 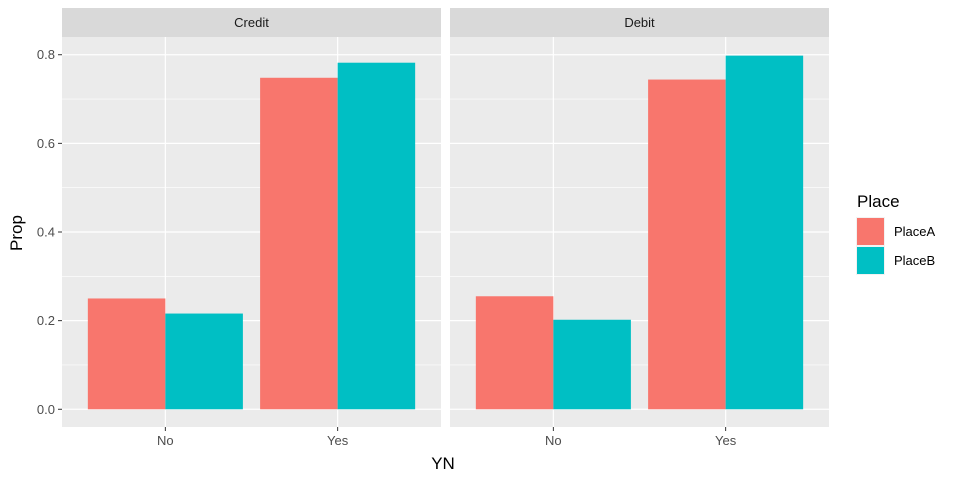 I want to click on bar-credit-no-placea, so click(x=126, y=354).